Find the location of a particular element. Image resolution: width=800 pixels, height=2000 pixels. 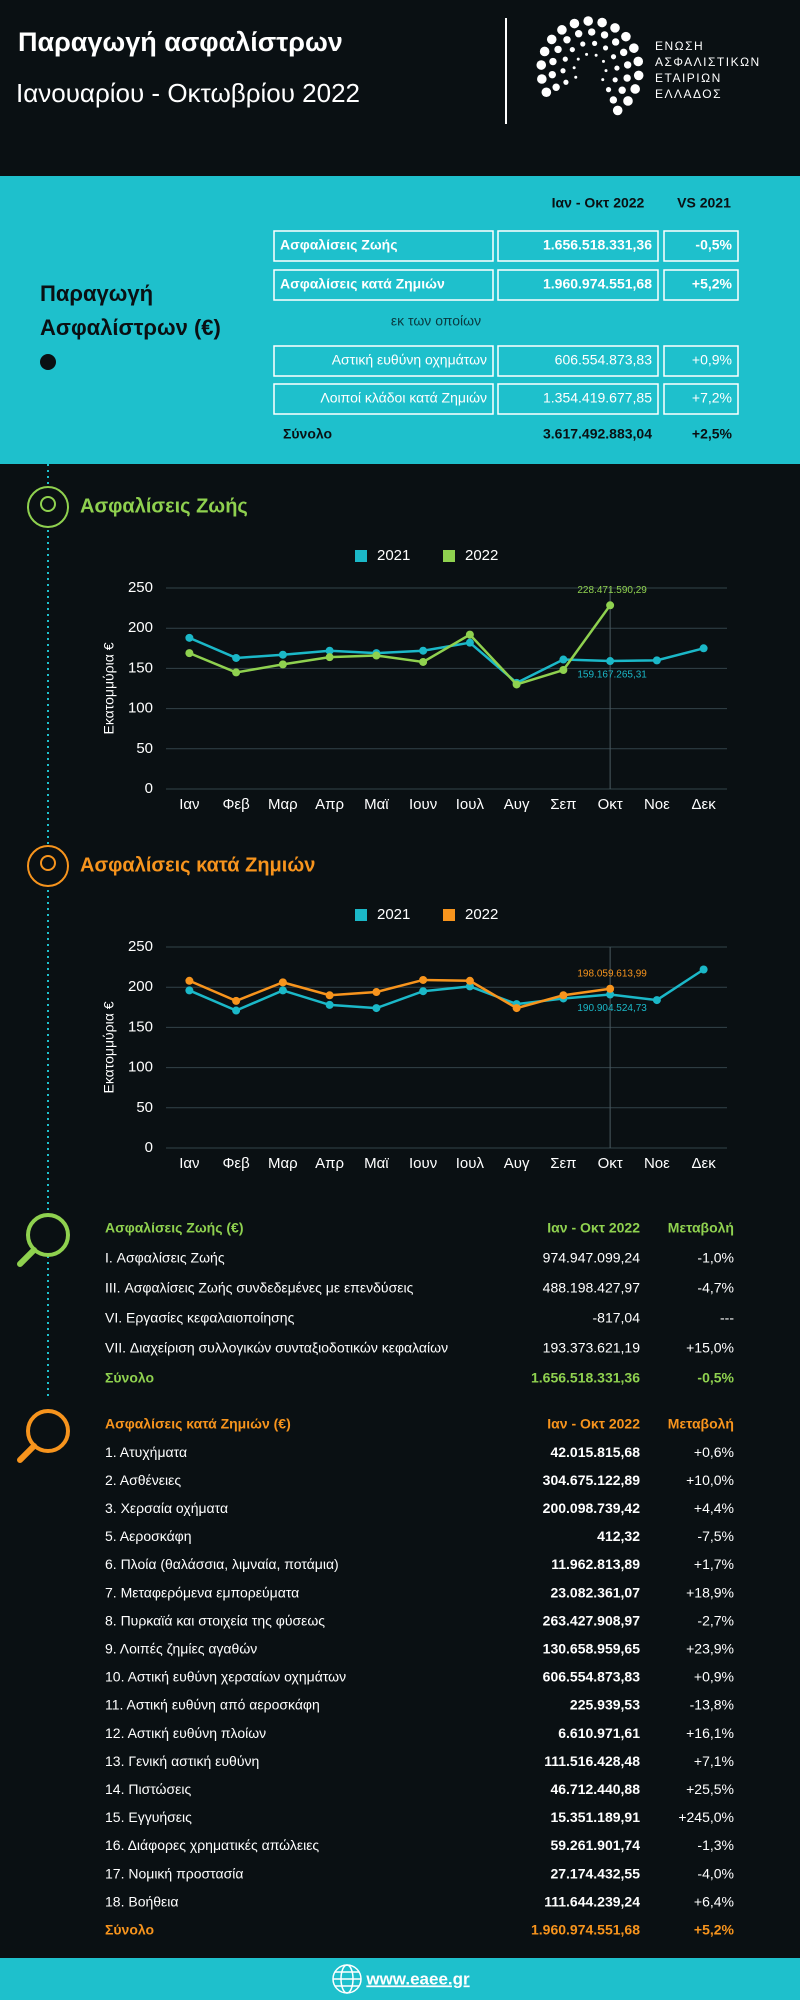

table-cell: 2. Ασθένειες is located at coordinates (143, 1480).